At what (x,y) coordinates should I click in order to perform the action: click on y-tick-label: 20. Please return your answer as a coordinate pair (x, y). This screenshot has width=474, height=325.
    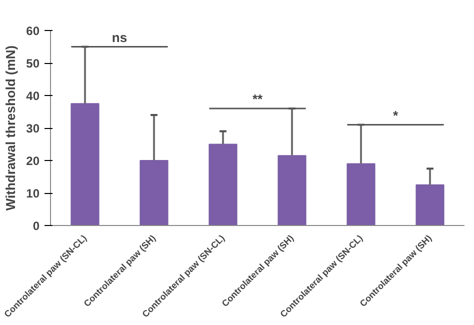
    Looking at the image, I should click on (33, 161).